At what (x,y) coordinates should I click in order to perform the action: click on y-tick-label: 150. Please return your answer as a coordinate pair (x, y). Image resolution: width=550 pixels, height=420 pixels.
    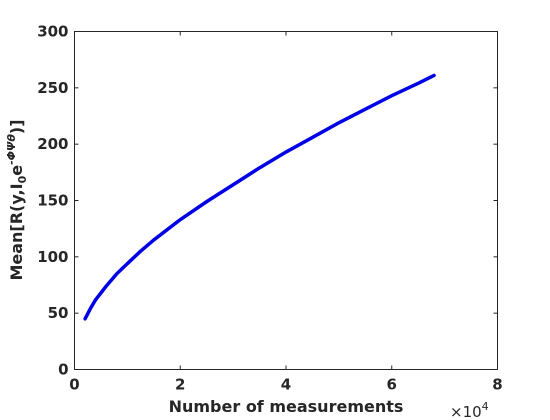
    Looking at the image, I should click on (52, 201).